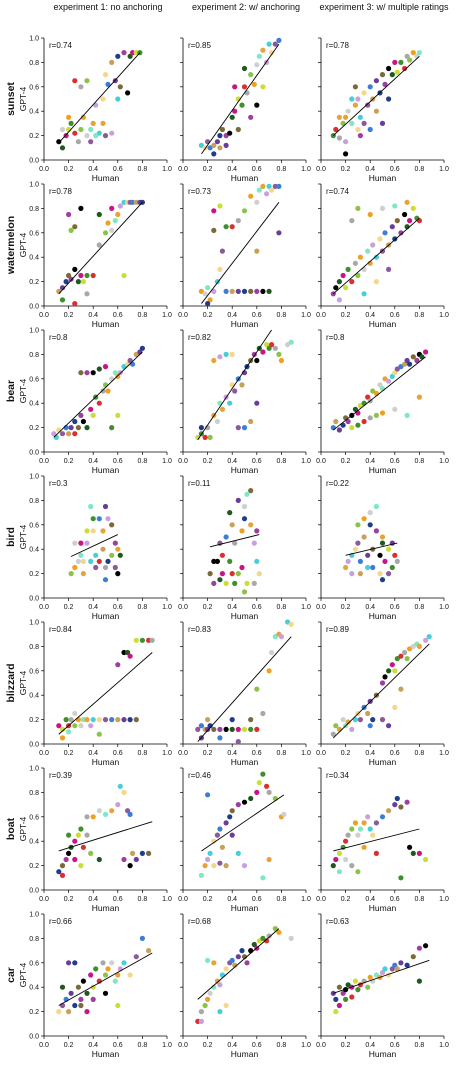 The height and width of the screenshot is (1068, 457). I want to click on panel: 0.0 0.2 0.4 0.6 0.8 1.0 Human r=0.73, so click(244, 256).